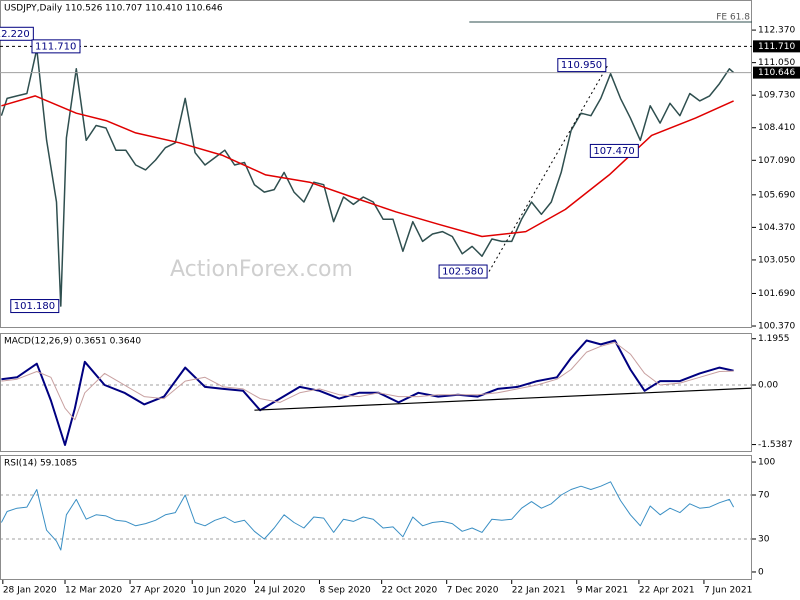 The width and height of the screenshot is (800, 600). I want to click on level-label: 111.710, so click(776, 47).